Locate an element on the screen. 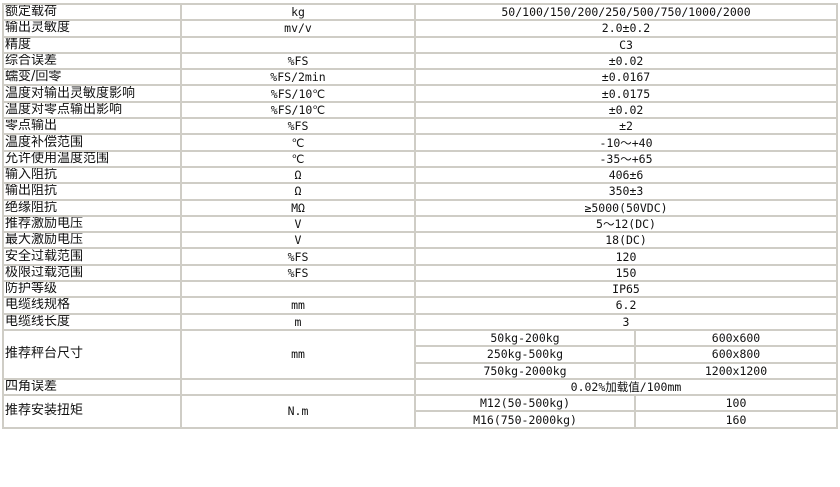 This screenshot has width=840, height=487. table-row: 输入阻抗 Ω 406±6 is located at coordinates (420, 175).